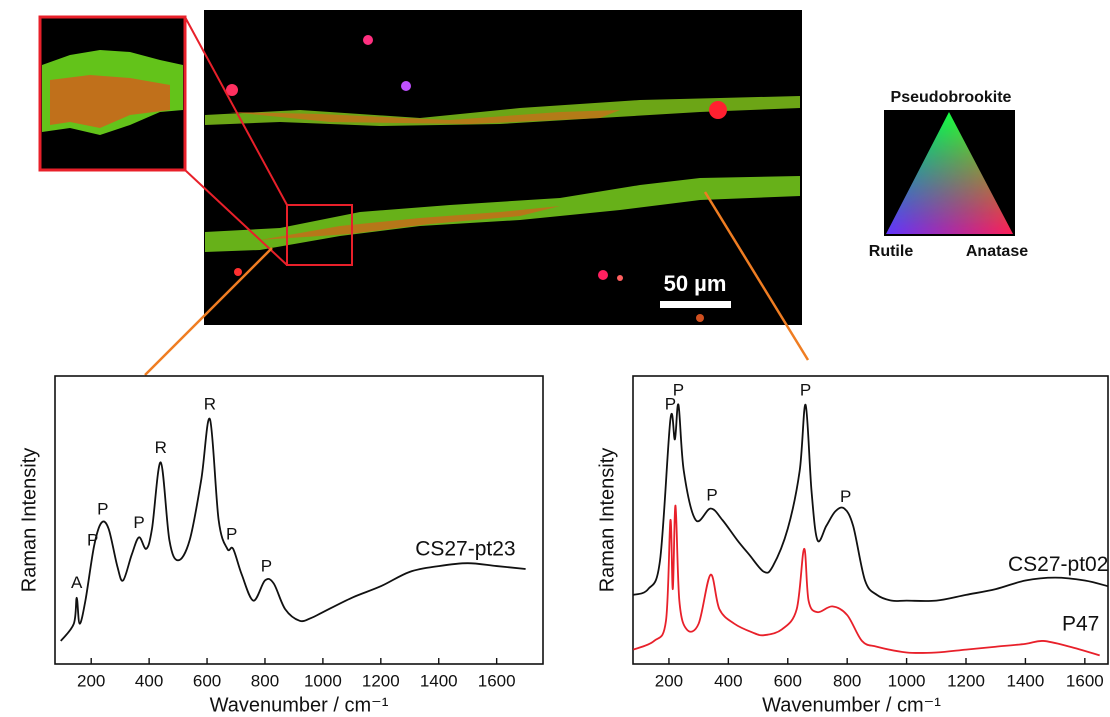 This screenshot has height=717, width=1110. I want to click on scale-bar-label: 50 µm, so click(695, 283).